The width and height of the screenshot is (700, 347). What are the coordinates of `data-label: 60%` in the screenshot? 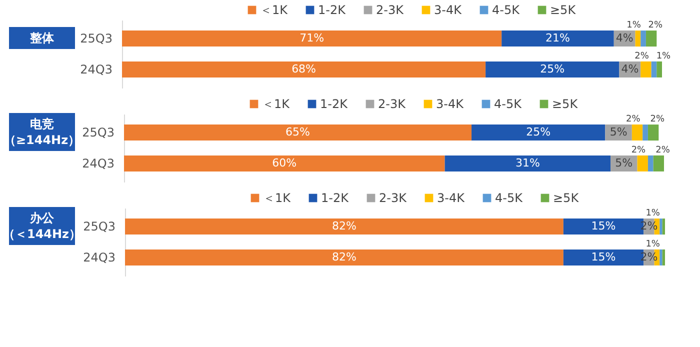 It's located at (284, 163).